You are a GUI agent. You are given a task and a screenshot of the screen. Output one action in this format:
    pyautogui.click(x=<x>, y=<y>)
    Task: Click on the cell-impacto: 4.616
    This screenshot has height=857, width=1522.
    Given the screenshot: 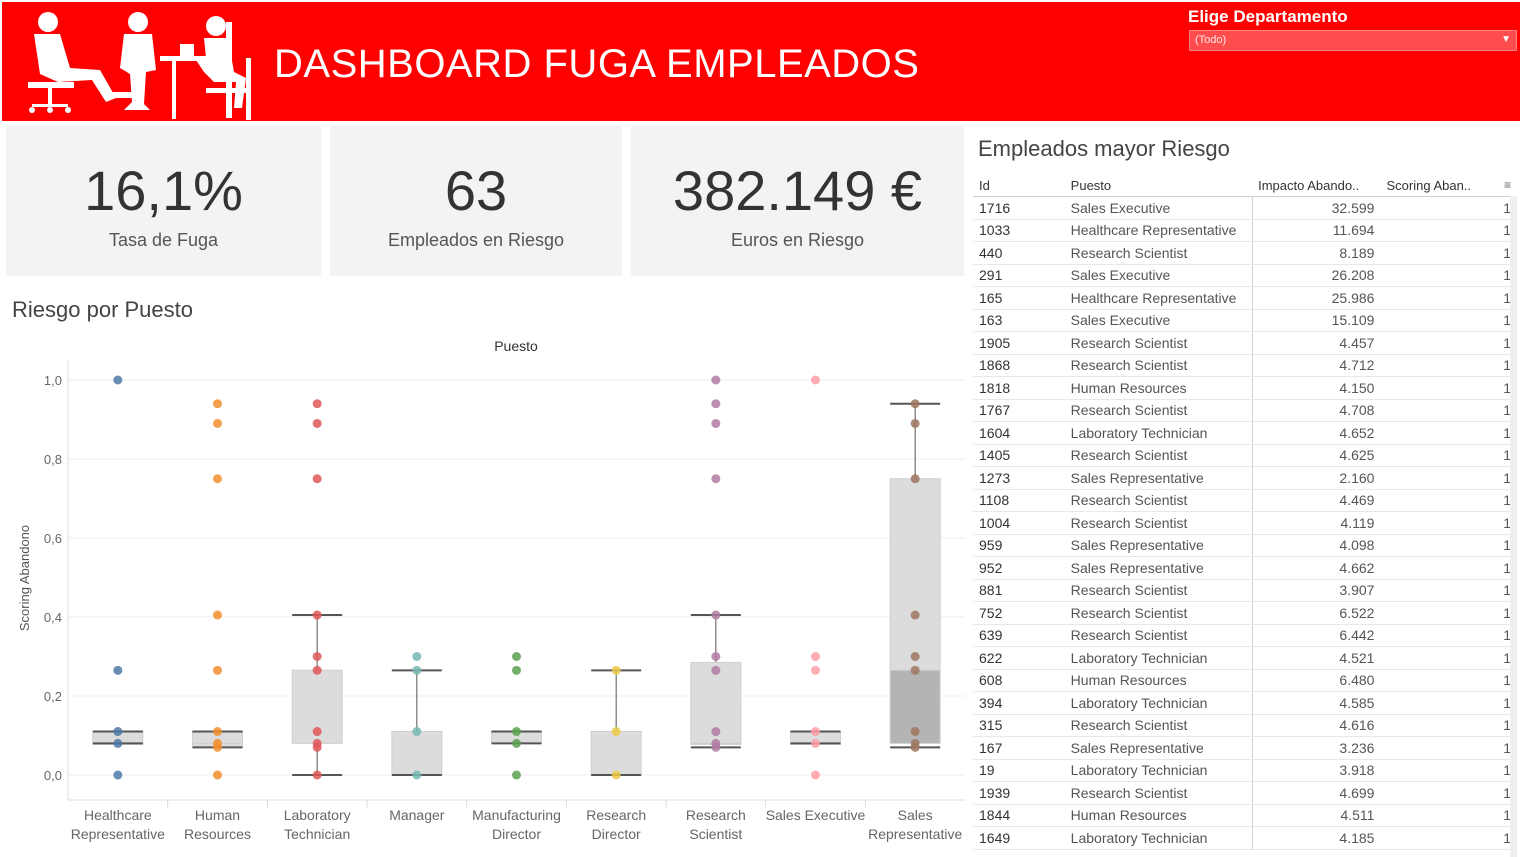 What is the action you would take?
    pyautogui.click(x=1316, y=725)
    